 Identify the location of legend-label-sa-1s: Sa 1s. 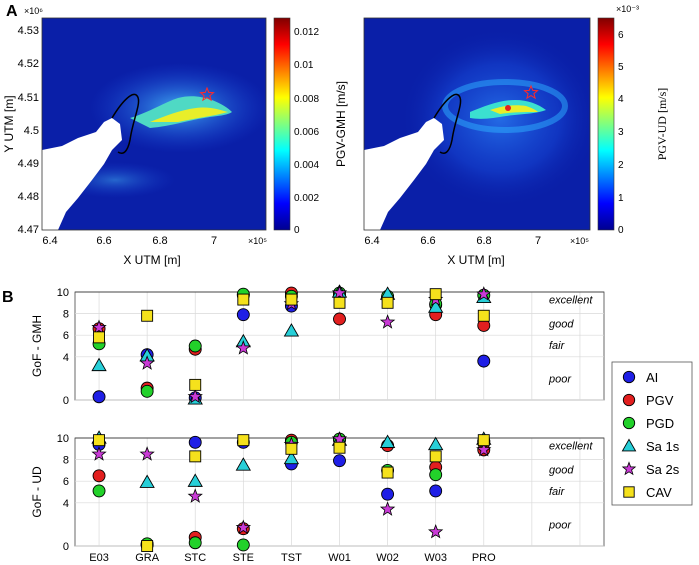
(663, 446).